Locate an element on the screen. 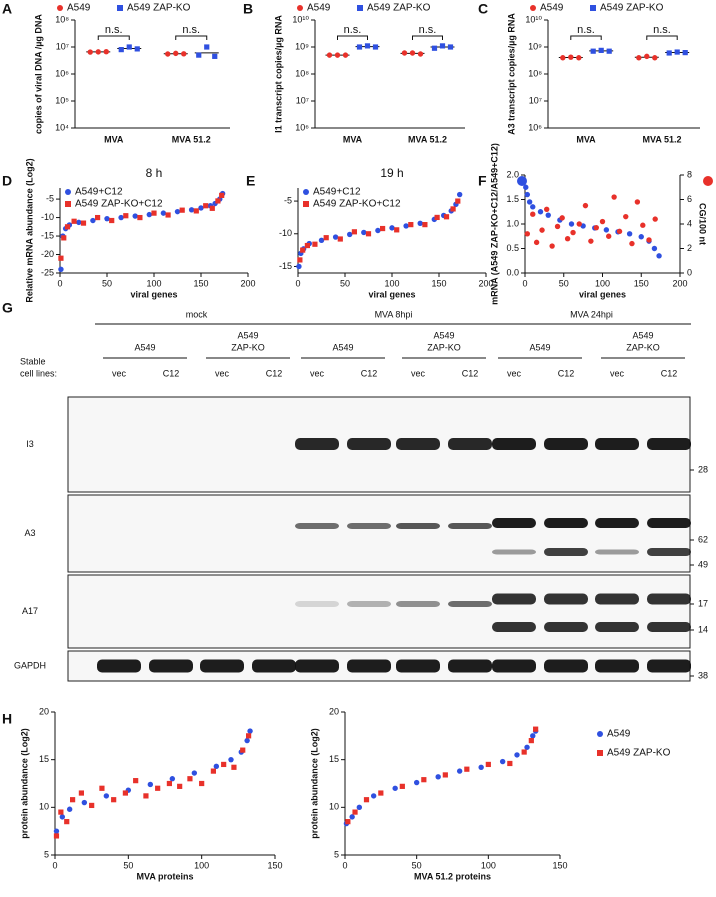 This screenshot has width=716, height=897. marker-label: 28 is located at coordinates (703, 469).